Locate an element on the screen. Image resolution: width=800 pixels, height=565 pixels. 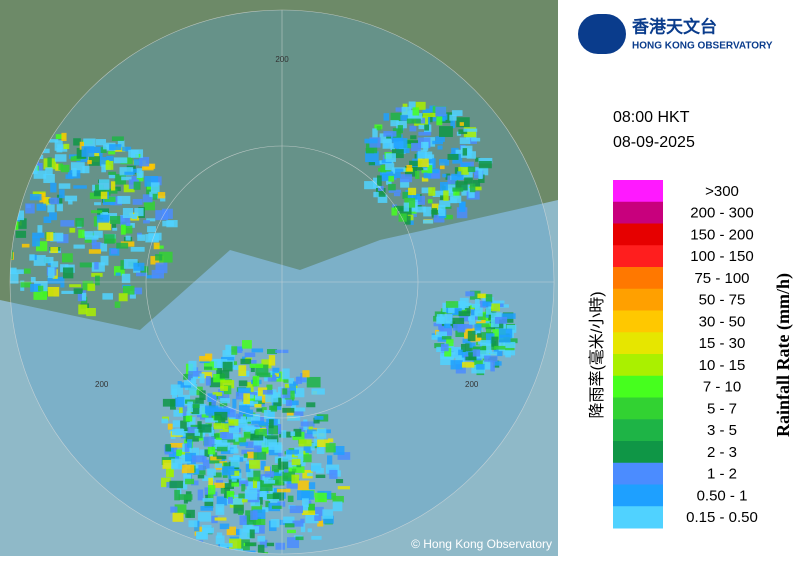
legend-label: 75 - 100 is located at coordinates (721, 278).